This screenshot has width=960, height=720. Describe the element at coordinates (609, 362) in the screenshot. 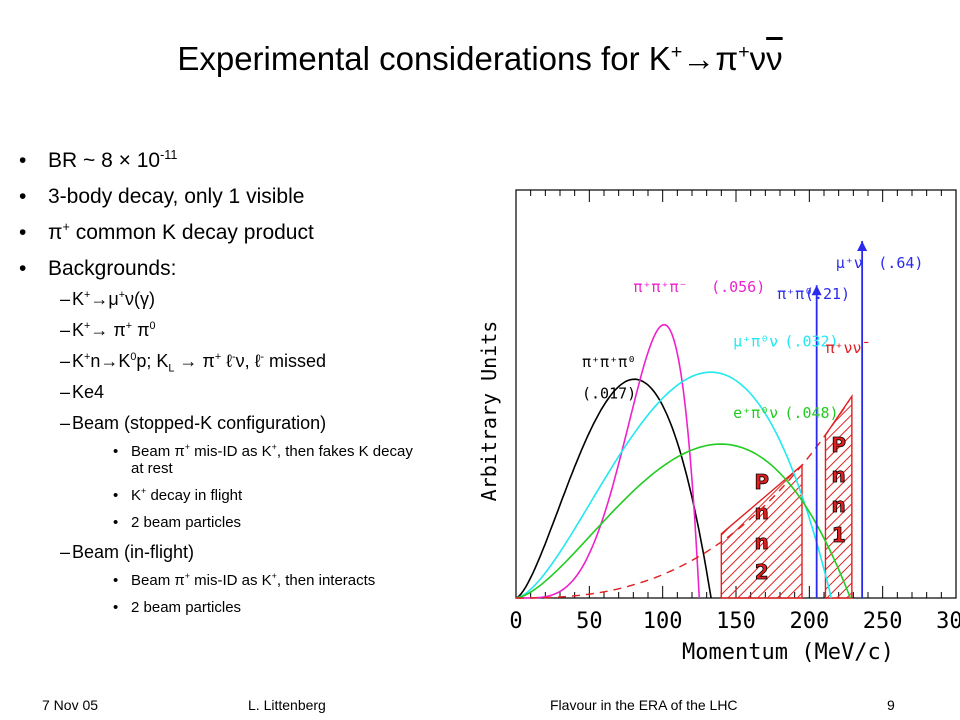

I see `curve-label: π⁺π⁺π⁰` at that location.